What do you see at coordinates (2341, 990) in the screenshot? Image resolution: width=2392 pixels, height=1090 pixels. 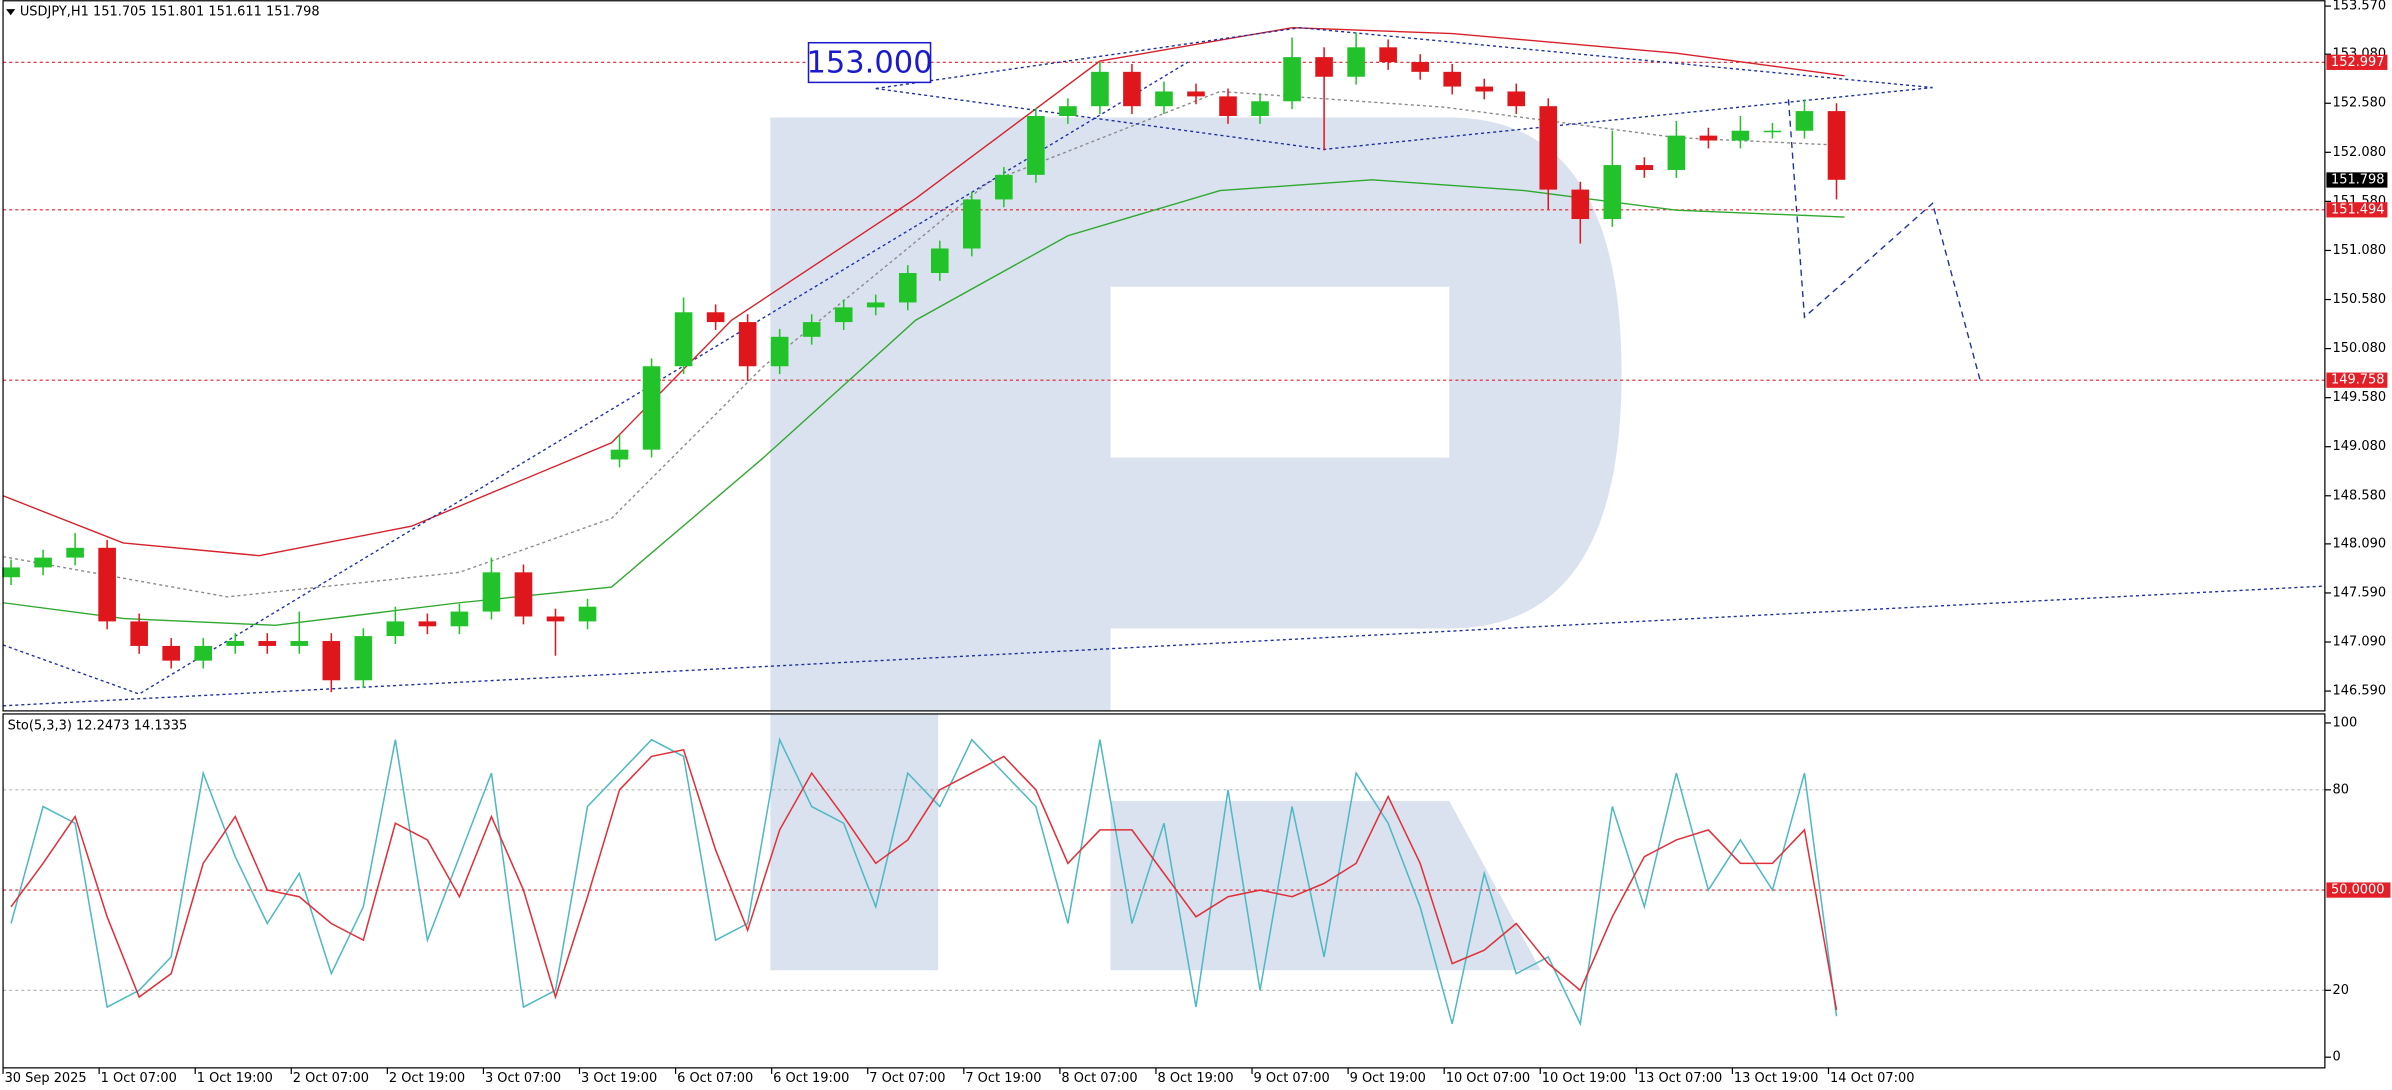 I see `y-tick-label: 20` at bounding box center [2341, 990].